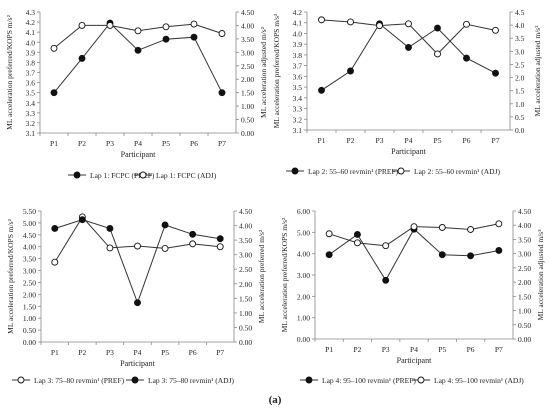 This screenshot has width=550, height=412. Describe the element at coordinates (303, 339) in the screenshot. I see `left-tick-label: 0.00` at that location.